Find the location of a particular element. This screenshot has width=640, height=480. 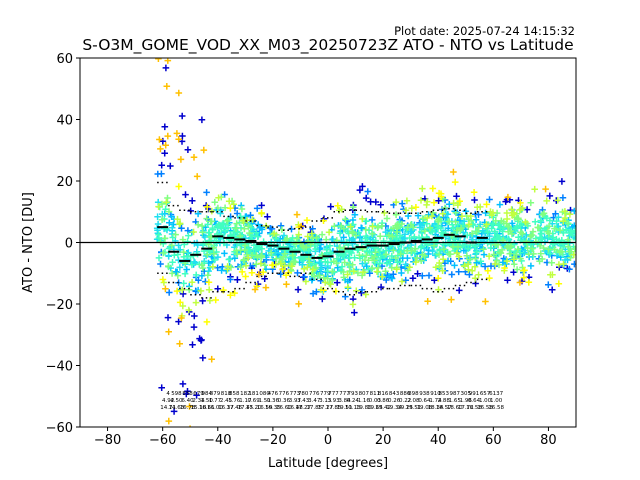

bin-stat-label: 4.92 is located at coordinates (168, 401).